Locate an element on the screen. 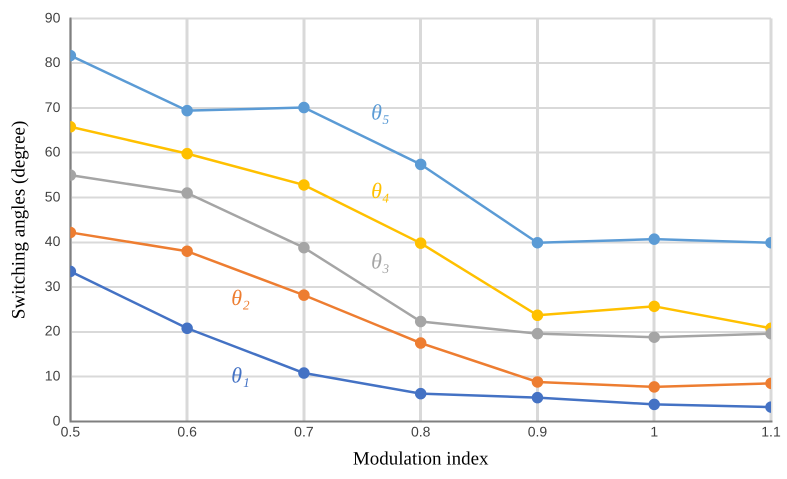 The image size is (787, 479). y-tick-label: 0 is located at coordinates (56, 420).